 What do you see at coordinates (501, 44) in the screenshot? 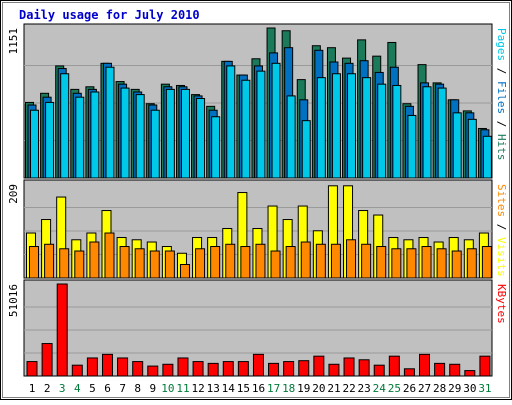
I see `legend-part: Pages` at bounding box center [501, 44].